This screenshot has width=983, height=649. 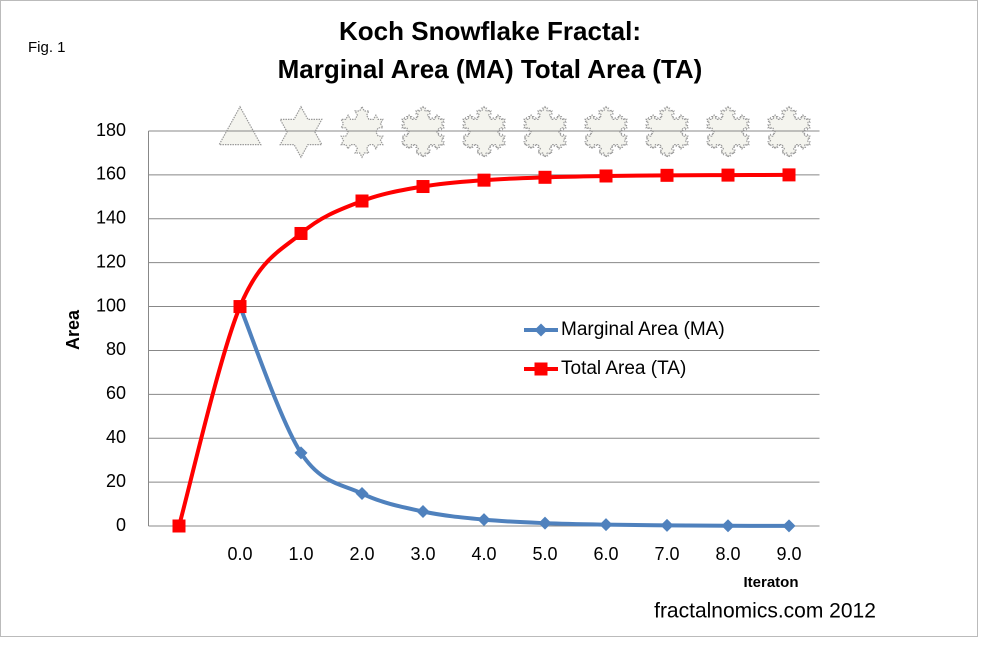 I want to click on y-tick-label: 100, so click(x=111, y=305).